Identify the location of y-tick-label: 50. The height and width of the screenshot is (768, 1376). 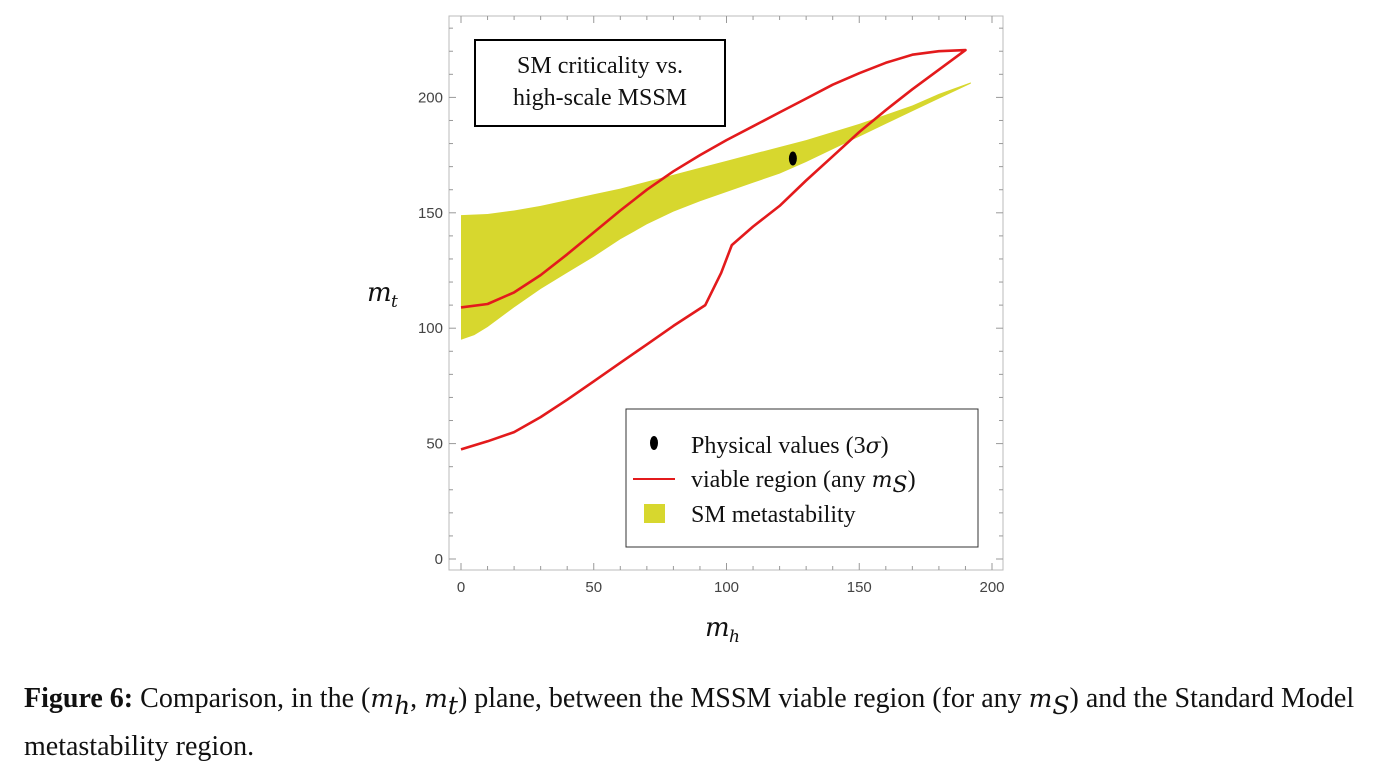
(434, 444).